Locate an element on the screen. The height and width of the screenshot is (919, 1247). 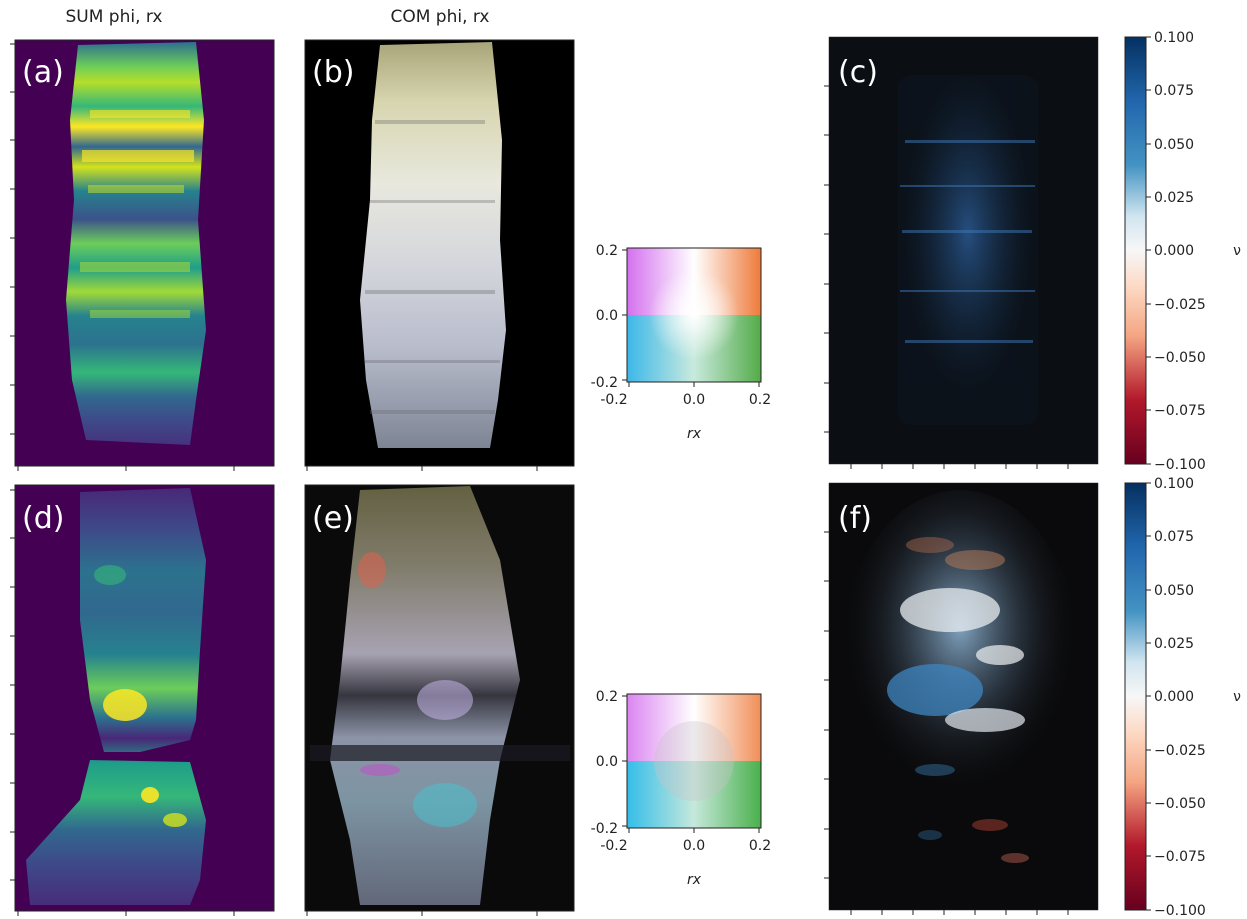
colorbar-f-tick-3: 0.025 is located at coordinates (1174, 644).